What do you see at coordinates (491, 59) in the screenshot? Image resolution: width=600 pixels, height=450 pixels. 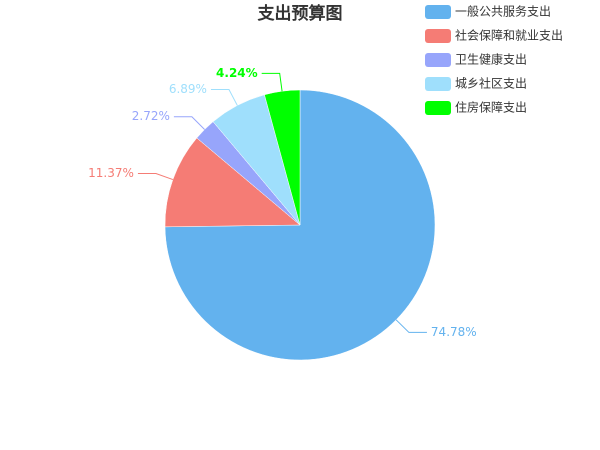 I see `legend-label: 卫生健康支出` at bounding box center [491, 59].